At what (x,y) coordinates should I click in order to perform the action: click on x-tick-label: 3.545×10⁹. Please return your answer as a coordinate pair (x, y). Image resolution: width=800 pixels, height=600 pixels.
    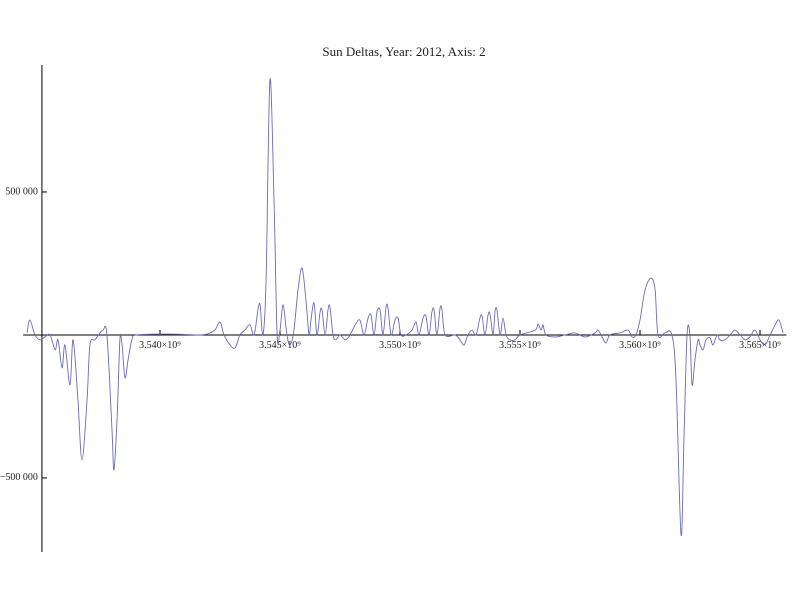
    Looking at the image, I should click on (280, 345).